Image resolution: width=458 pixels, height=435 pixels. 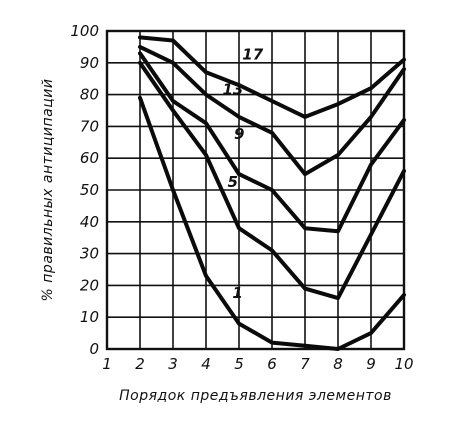 What do you see at coordinates (252, 55) in the screenshot?
I see `series-label-17: 17` at bounding box center [252, 55].